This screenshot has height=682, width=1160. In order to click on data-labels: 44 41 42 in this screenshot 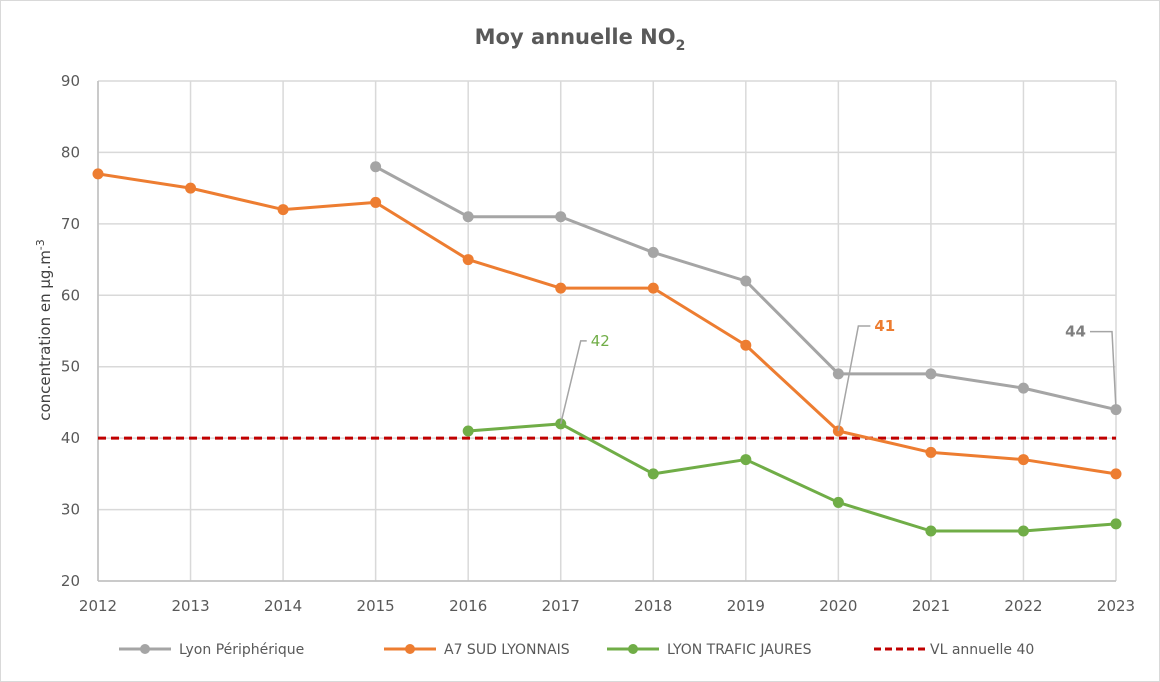, I will do `click(838, 374)`.